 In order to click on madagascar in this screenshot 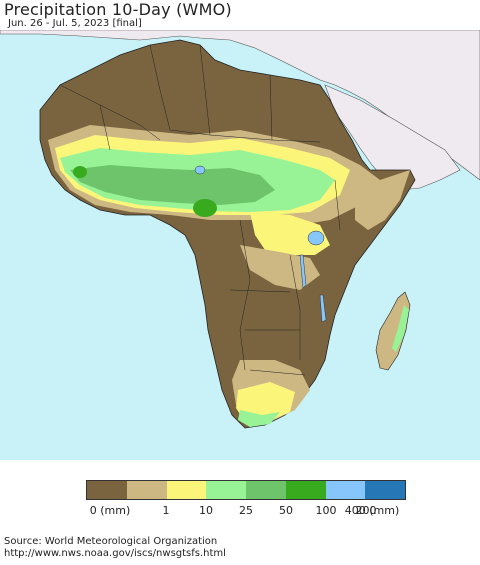, I will do `click(393, 331)`.